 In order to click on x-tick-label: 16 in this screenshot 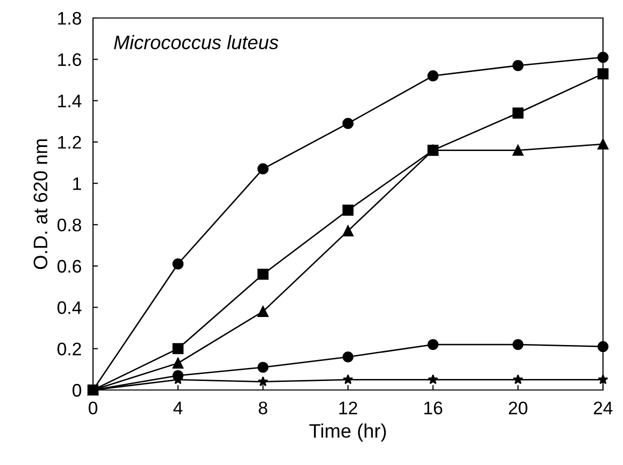, I will do `click(433, 408)`.